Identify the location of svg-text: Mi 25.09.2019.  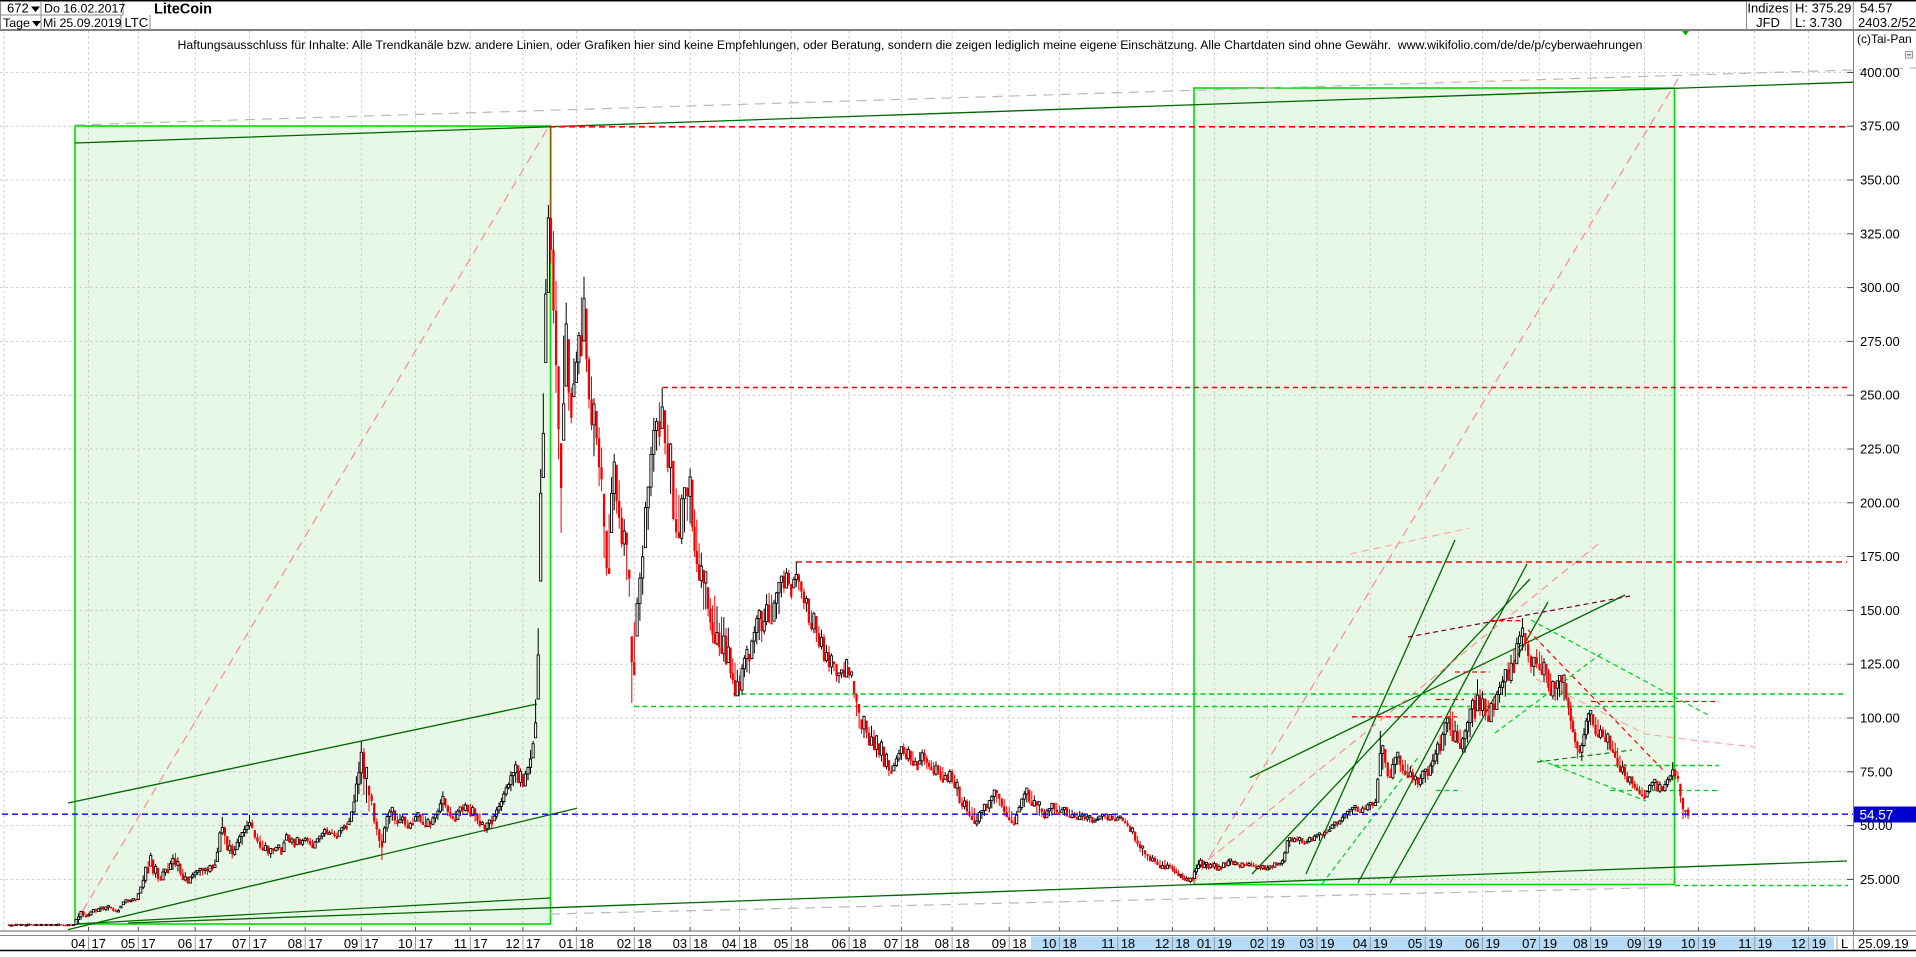
(82, 23).